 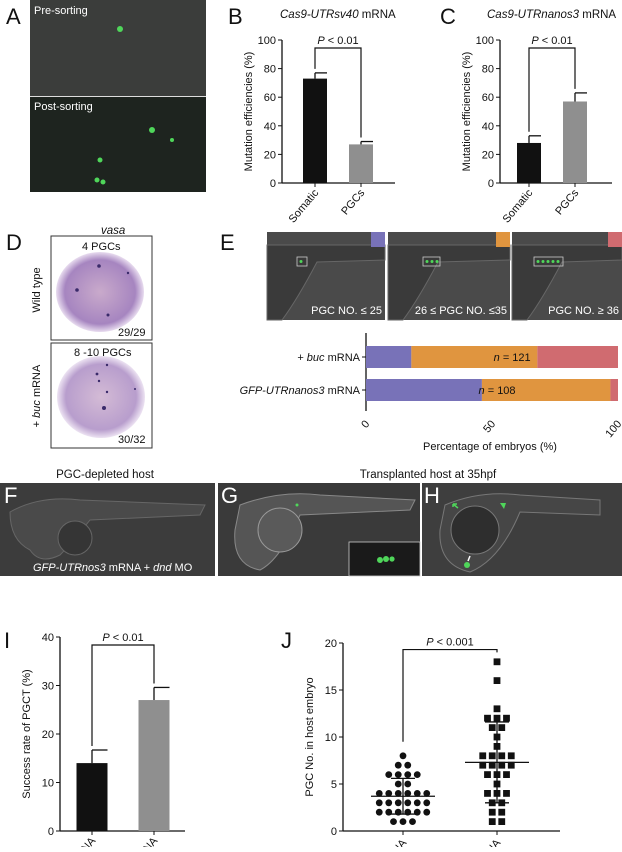 I want to click on gene: buc, so click(x=316, y=358).